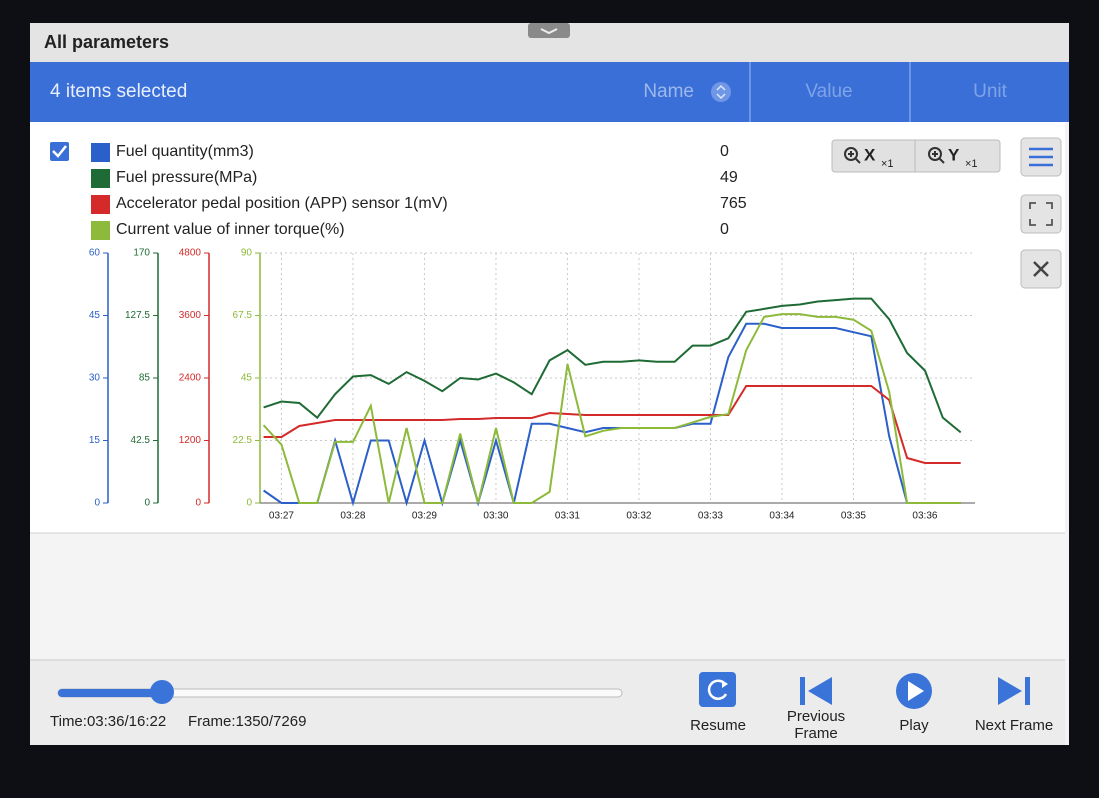  I want to click on toolbar, so click(549, 92).